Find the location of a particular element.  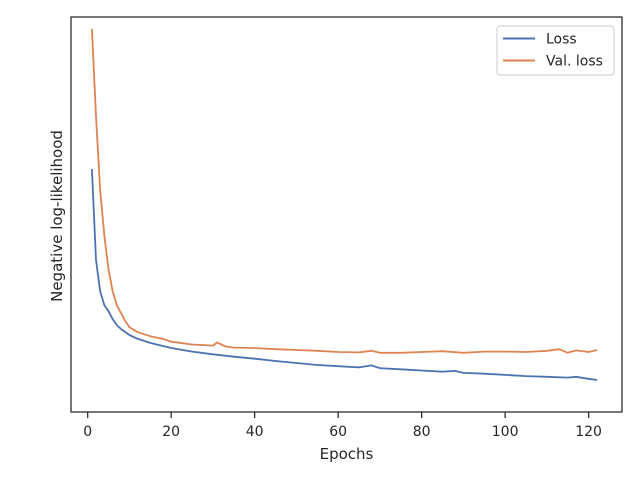

x-tick-label: 60 is located at coordinates (338, 432).